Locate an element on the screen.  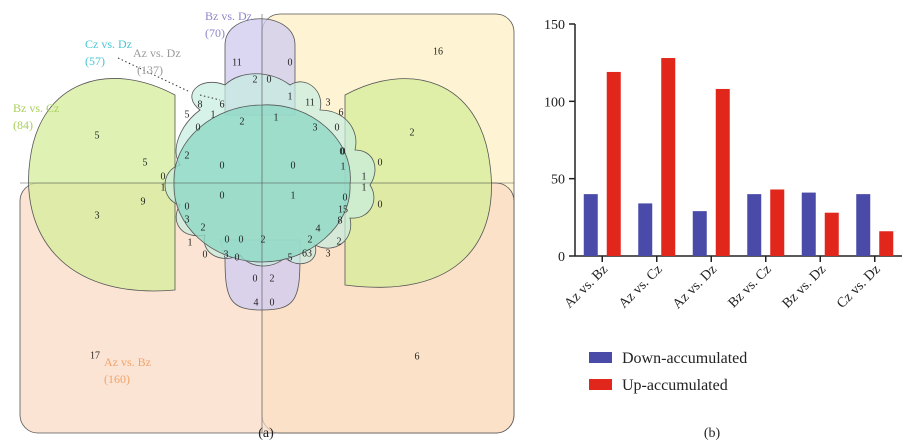
set-count-bz-vs-cz: (84) is located at coordinates (23, 125).